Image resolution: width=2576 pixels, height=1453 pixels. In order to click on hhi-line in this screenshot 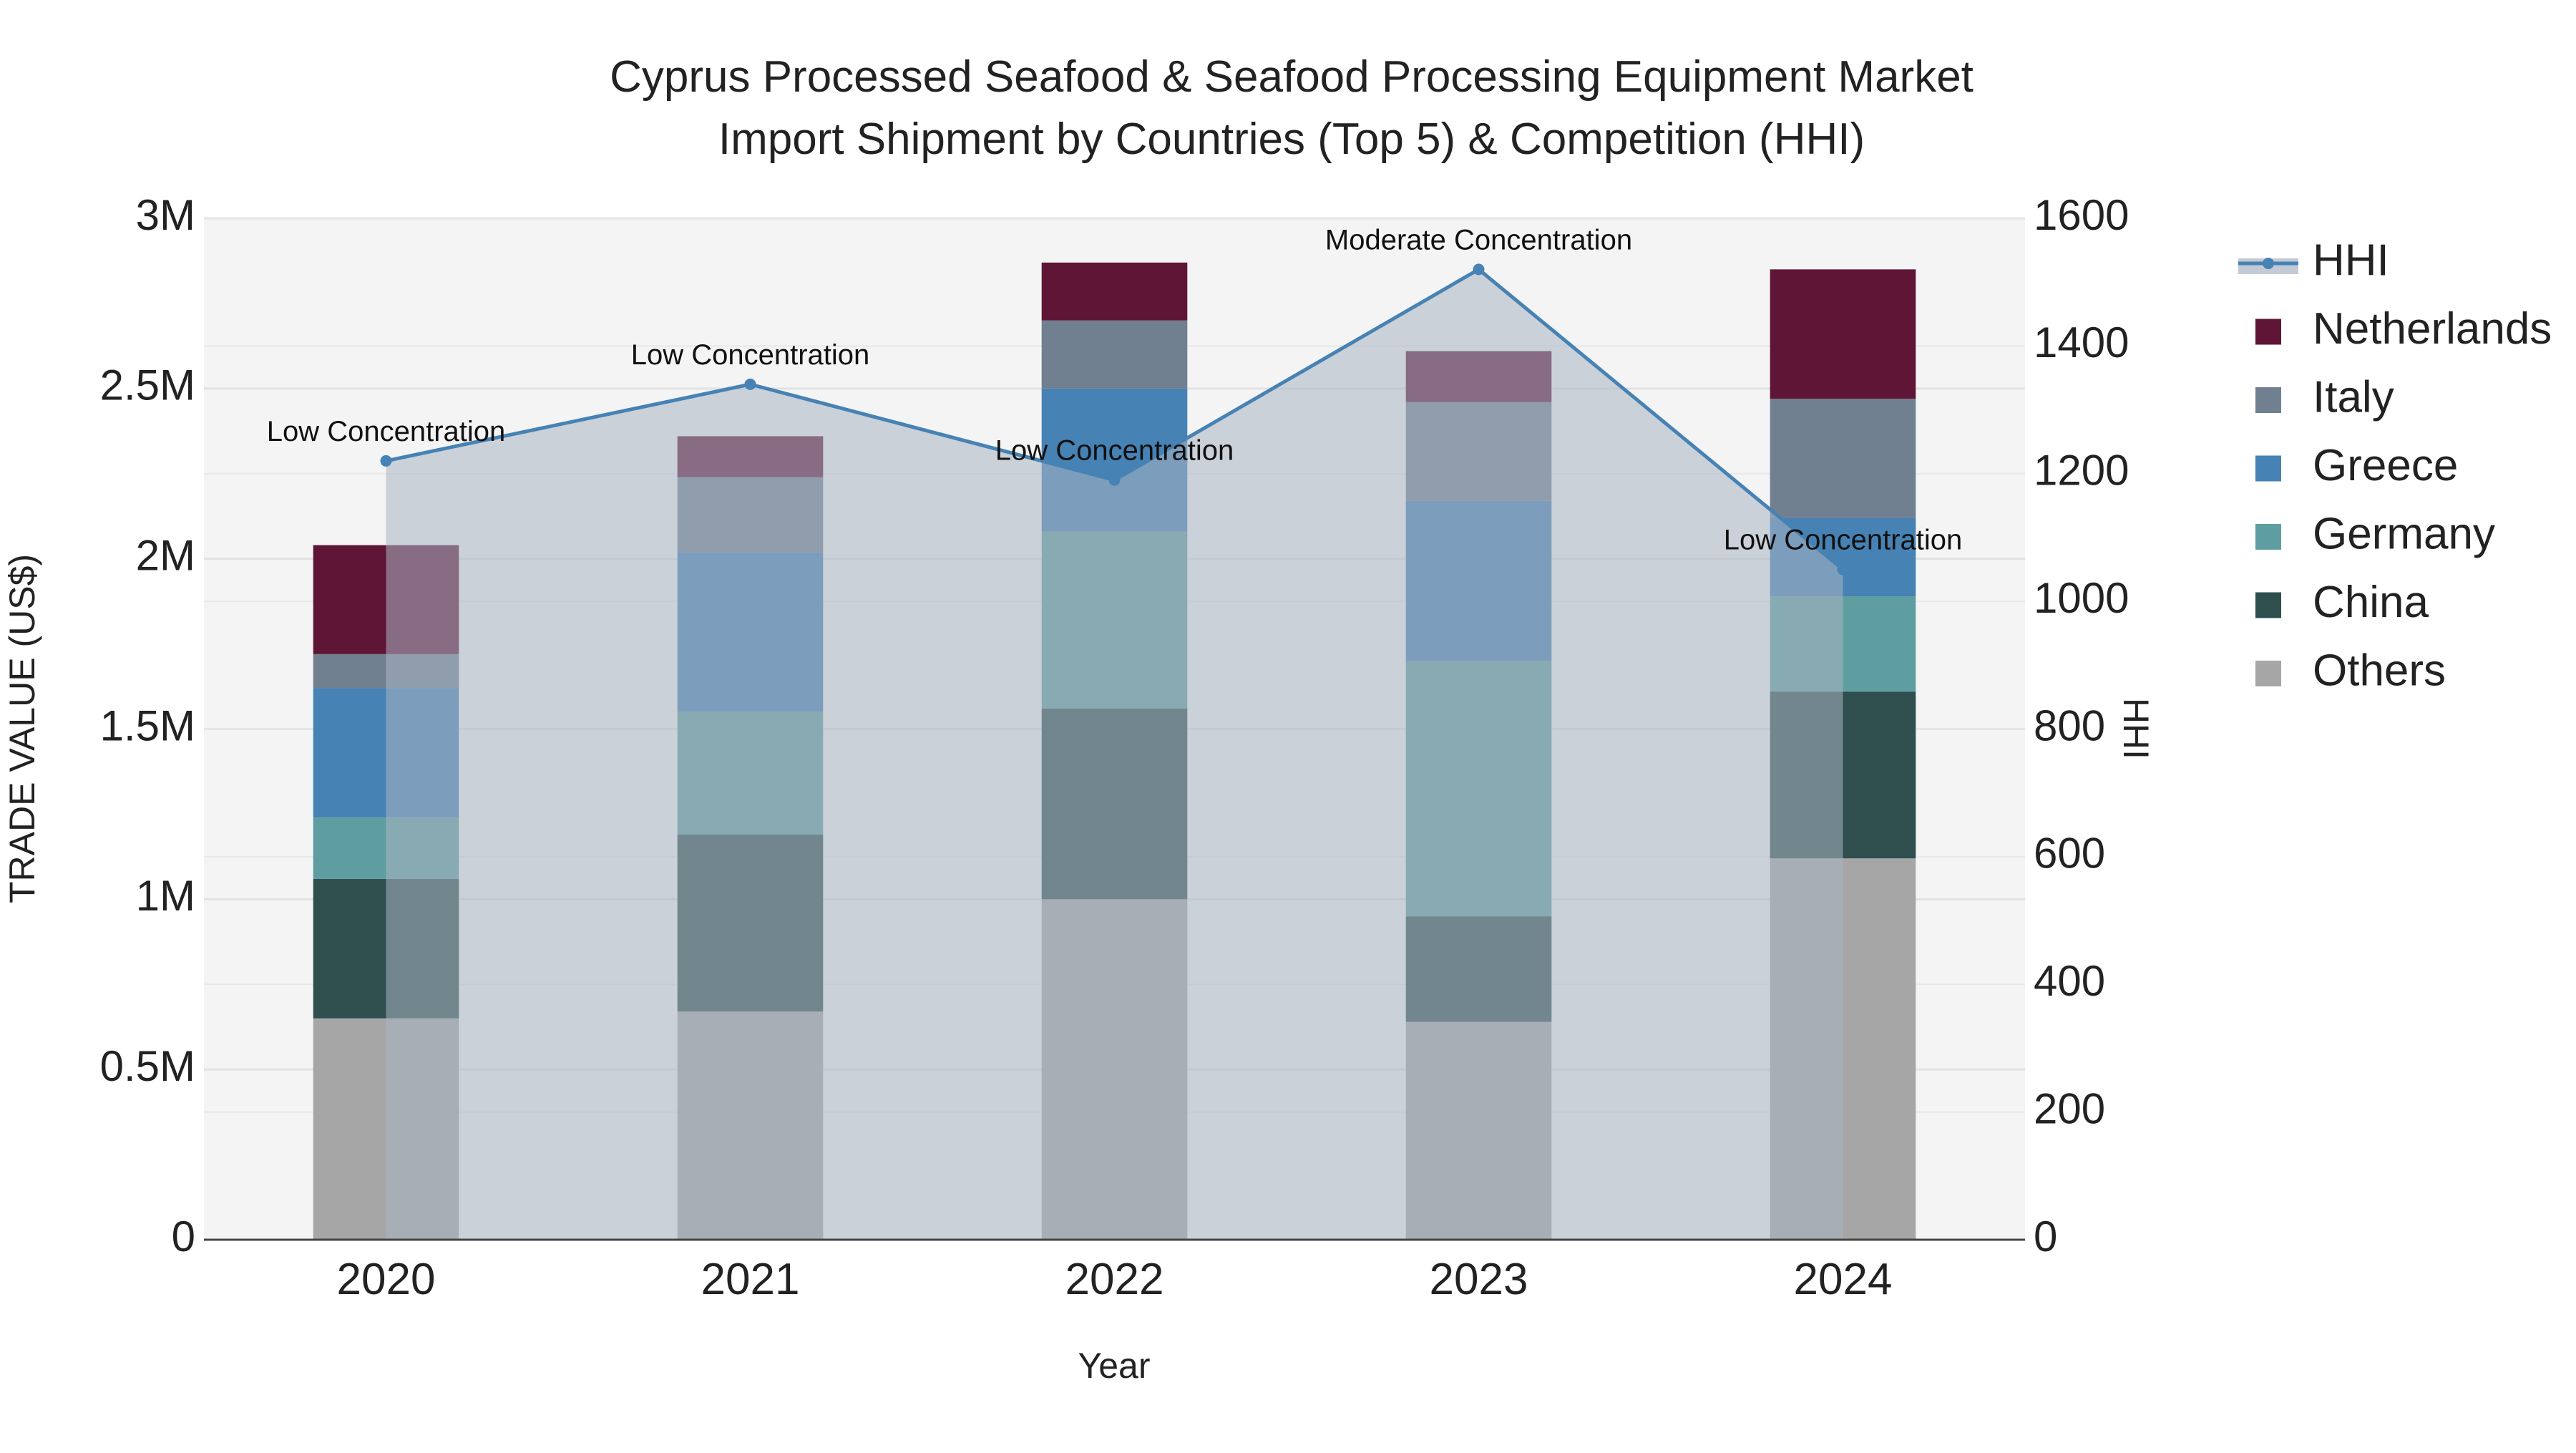, I will do `click(1114, 419)`.